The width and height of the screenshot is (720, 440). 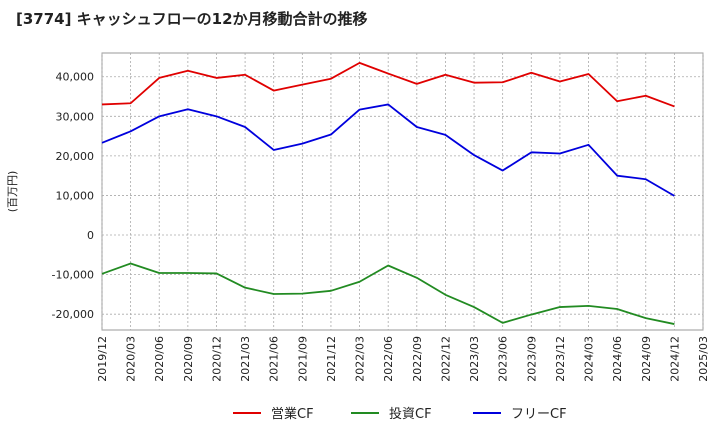 What do you see at coordinates (192, 19) in the screenshot?
I see `chart-title: [3774] キャッシュフローの12か月移動合計の推移` at bounding box center [192, 19].